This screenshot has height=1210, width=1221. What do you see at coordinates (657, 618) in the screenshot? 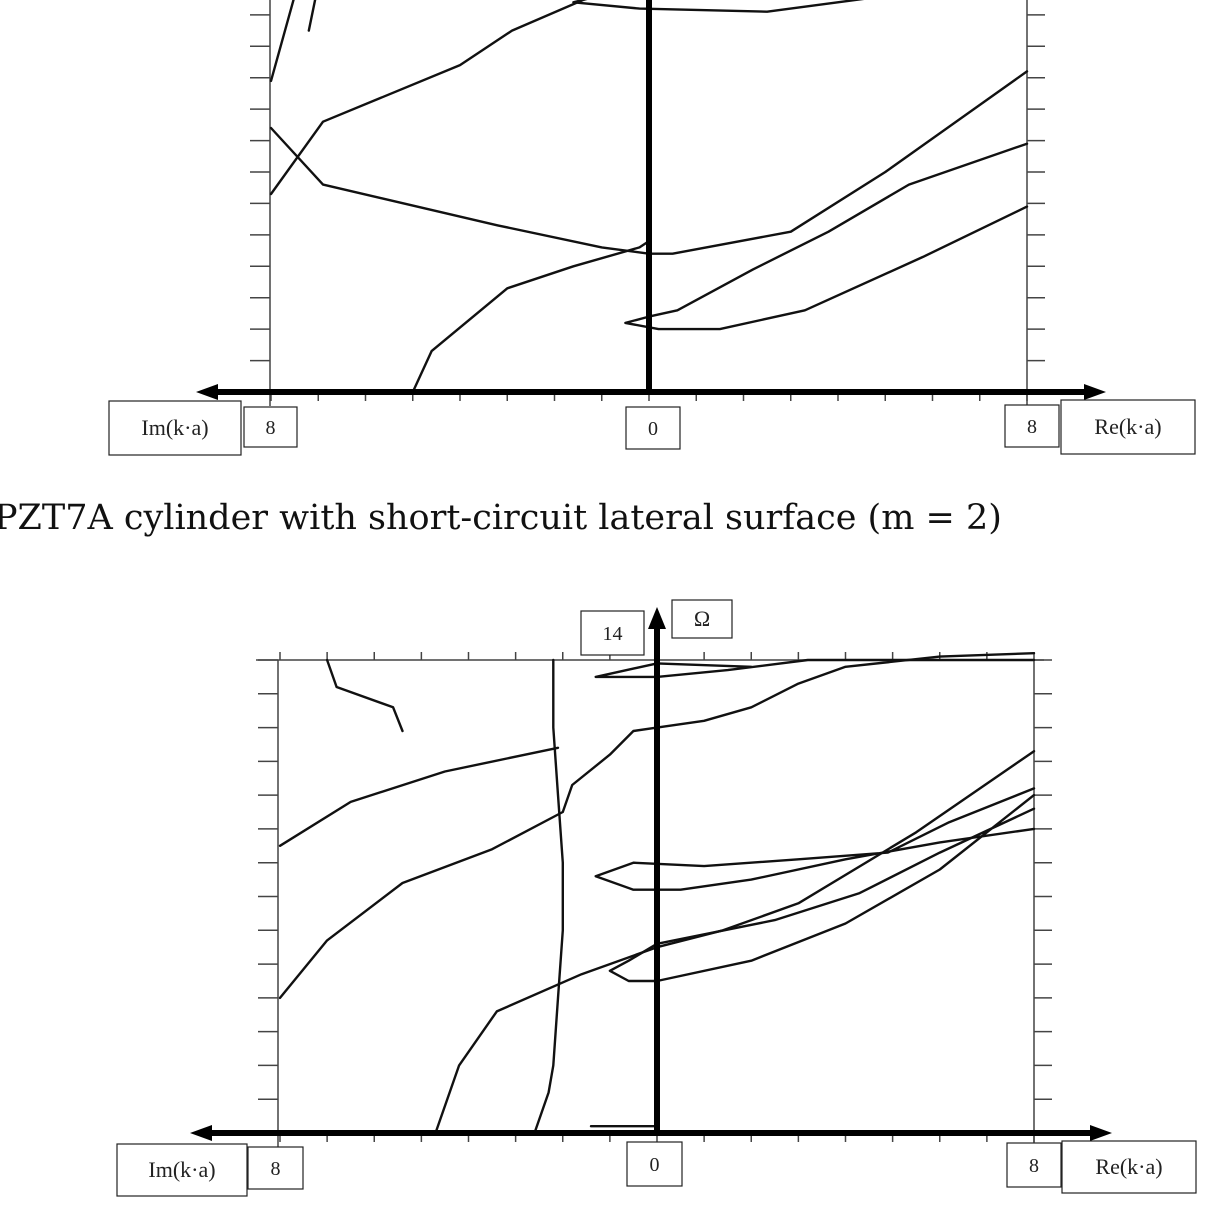
I see `y-axis-arrow` at bounding box center [657, 618].